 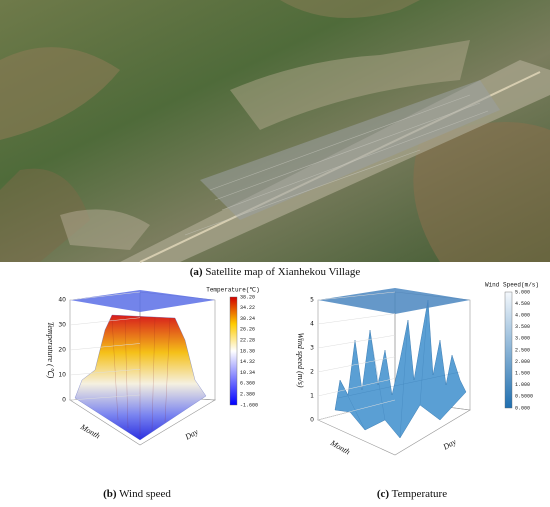 I want to click on z-tick-label: 2, so click(x=312, y=372).